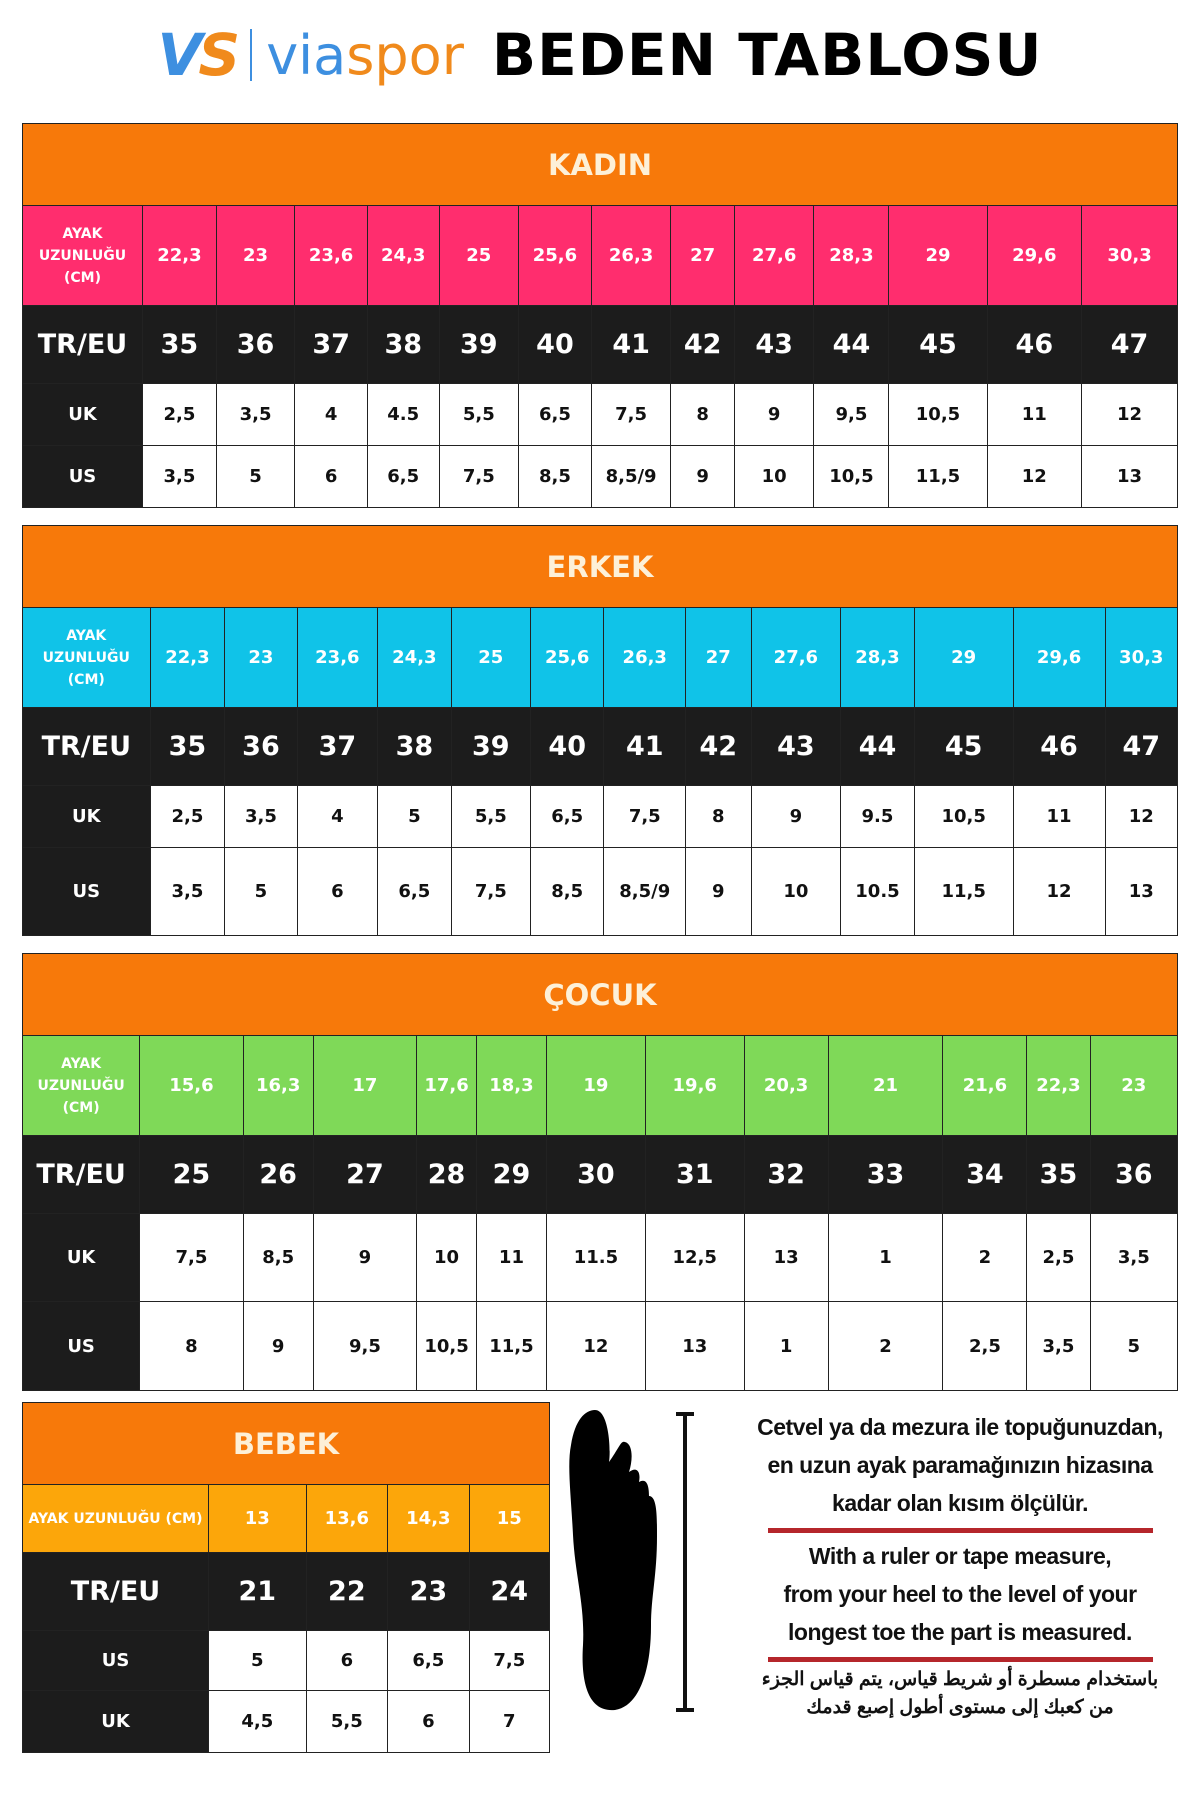 This screenshot has width=1200, height=1800. Describe the element at coordinates (960, 1707) in the screenshot. I see `instruction-ar-line: من كعبك إلى مستوى أطول إصبع قدمك` at that location.